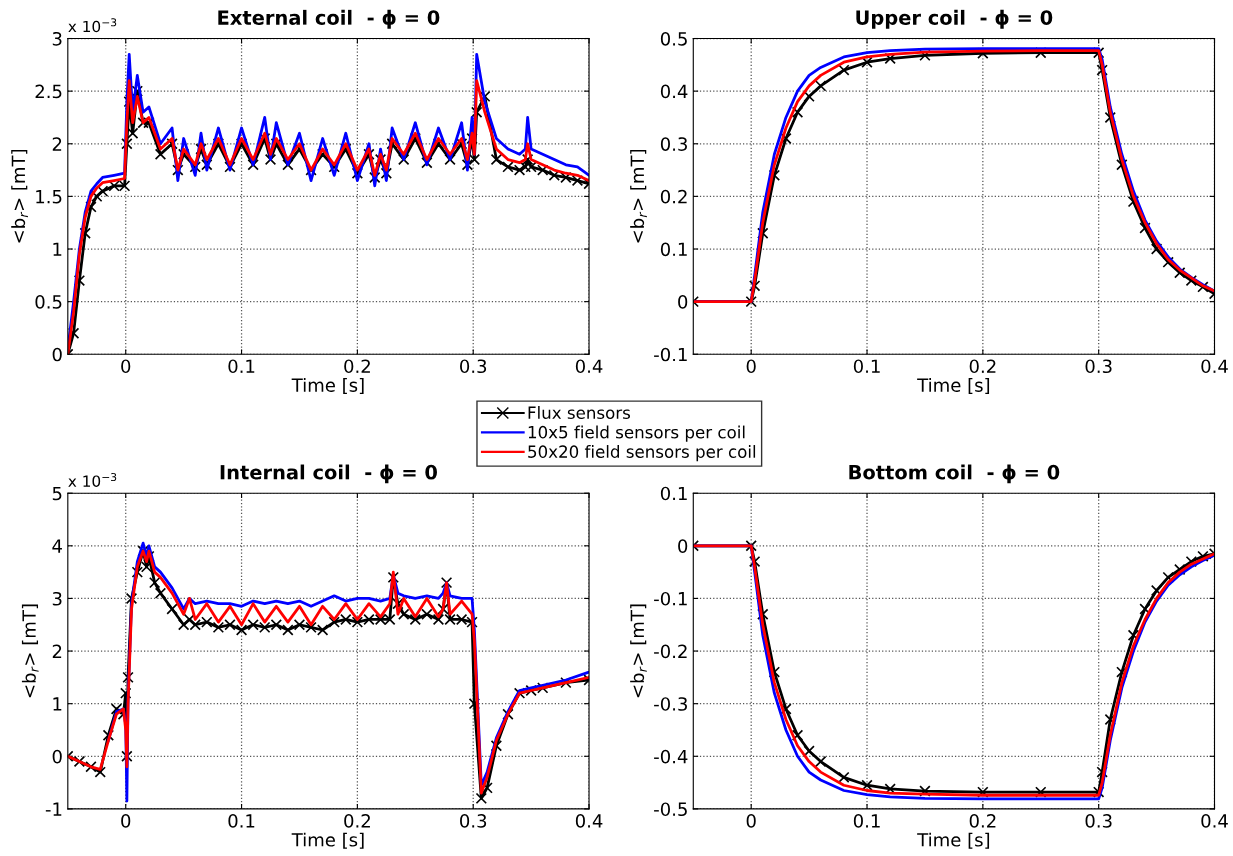 This screenshot has width=1233, height=856. What do you see at coordinates (670, 809) in the screenshot?
I see `y-tick-label: -0.5` at bounding box center [670, 809].